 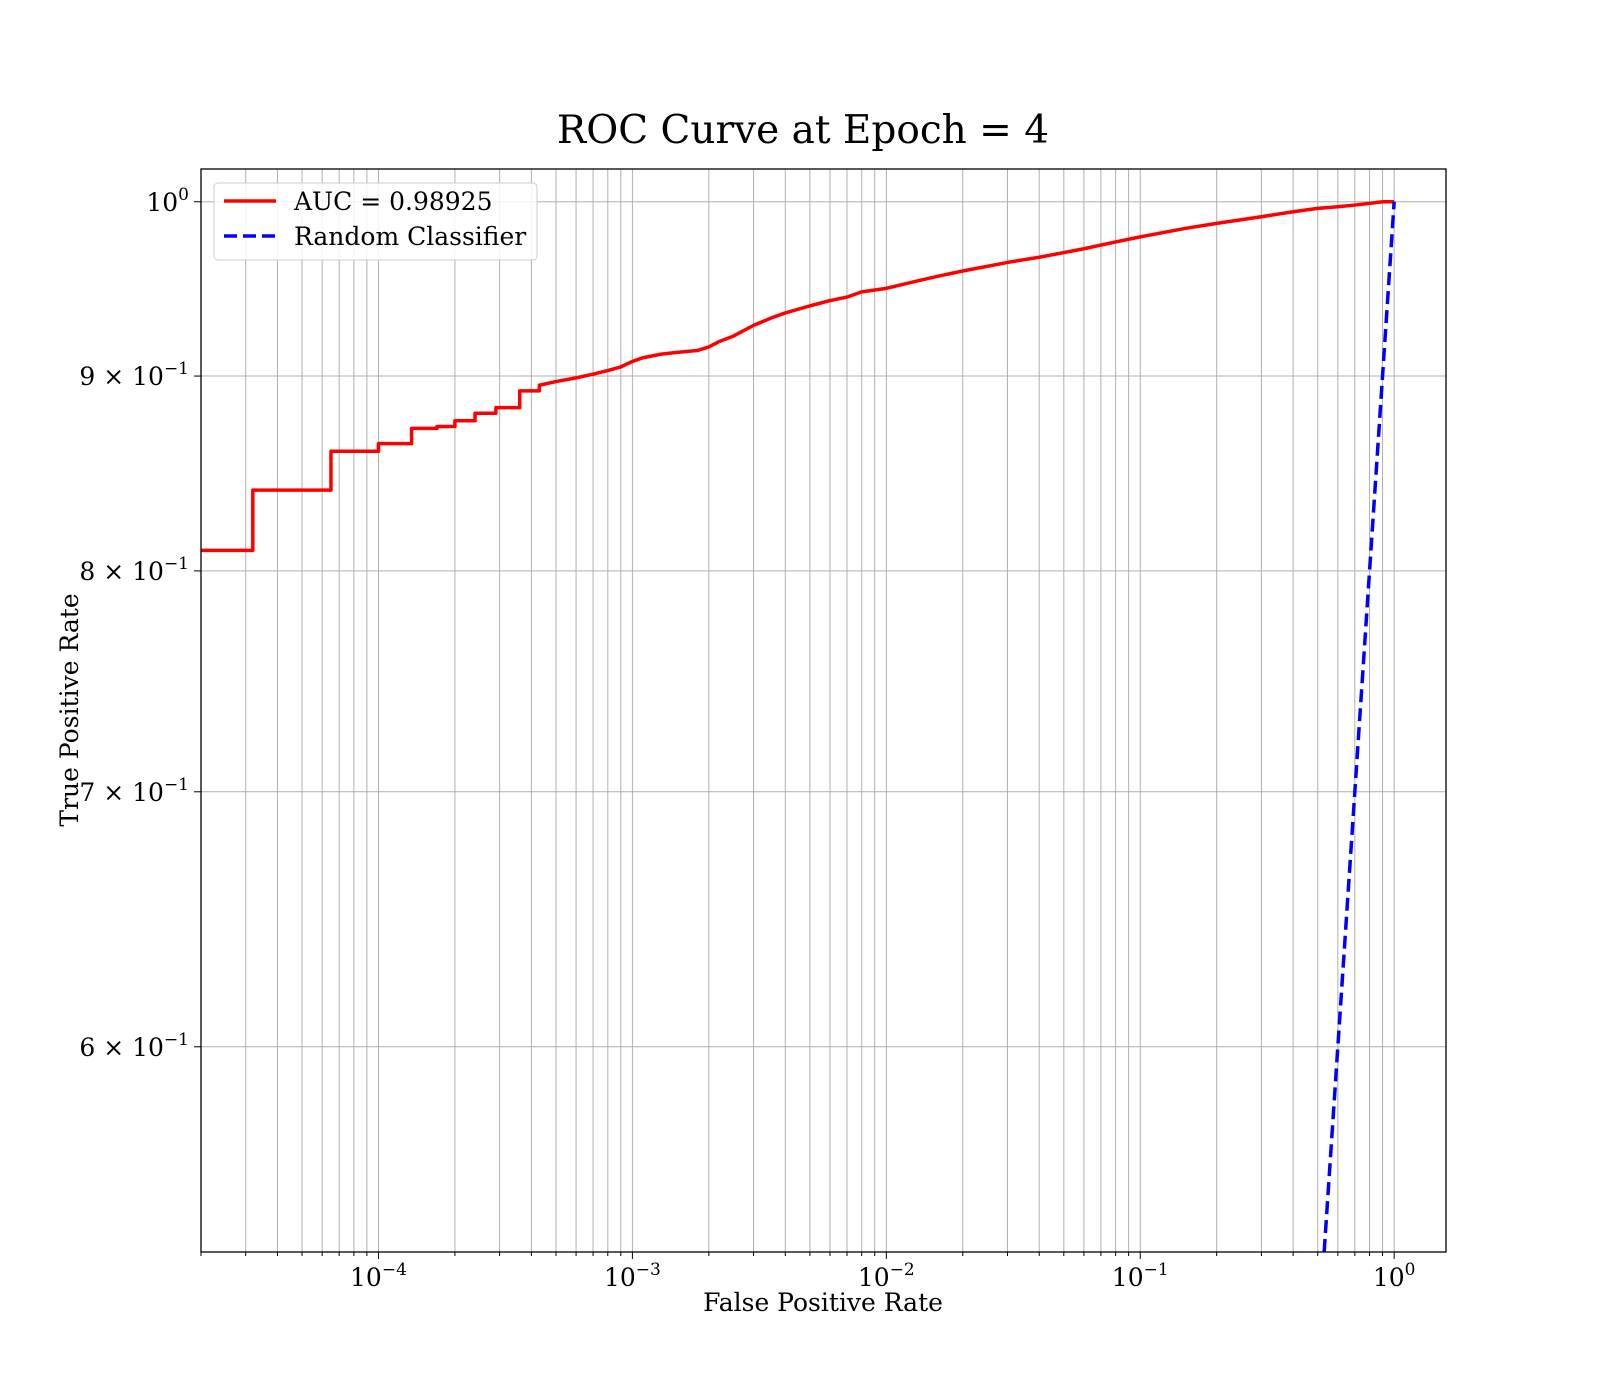 What do you see at coordinates (134, 375) in the screenshot?
I see `y-tick-label: 9 × 10⁻¹` at bounding box center [134, 375].